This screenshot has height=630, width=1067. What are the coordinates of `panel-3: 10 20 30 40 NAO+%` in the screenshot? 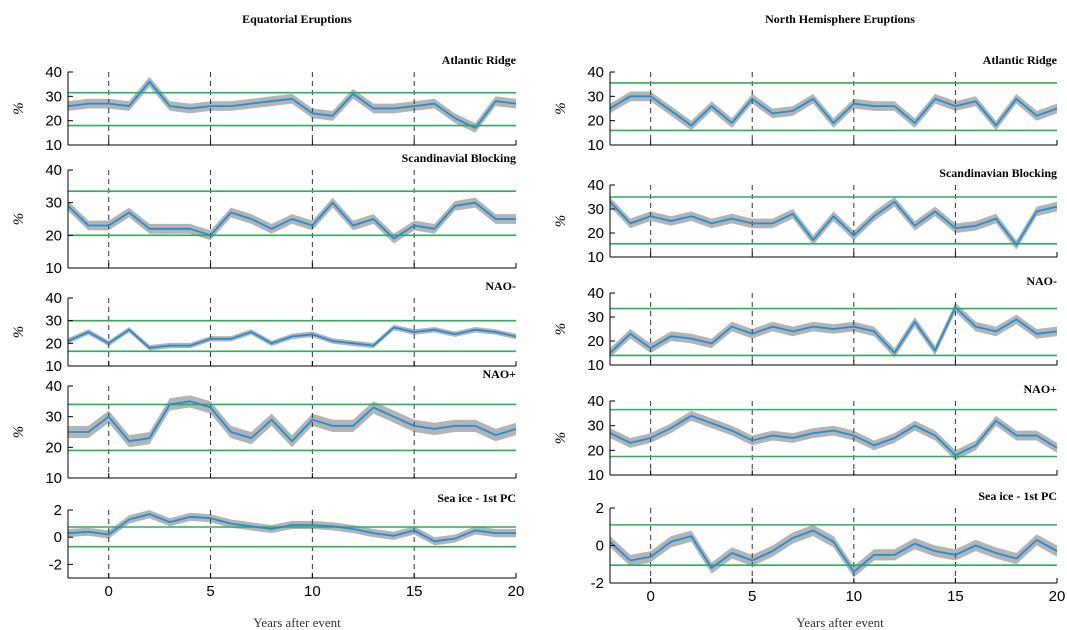 It's located at (264, 427).